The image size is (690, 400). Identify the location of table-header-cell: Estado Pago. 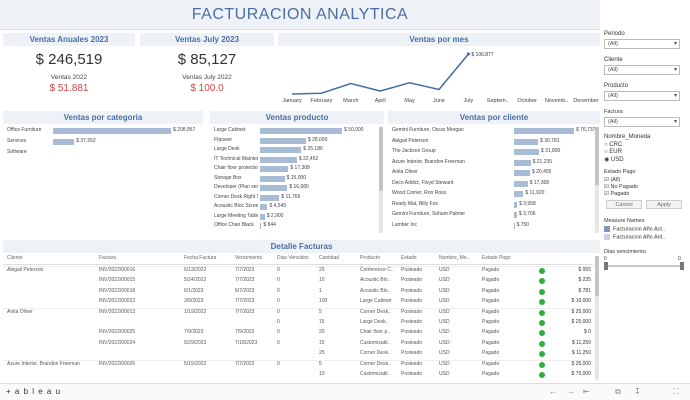
(496, 258).